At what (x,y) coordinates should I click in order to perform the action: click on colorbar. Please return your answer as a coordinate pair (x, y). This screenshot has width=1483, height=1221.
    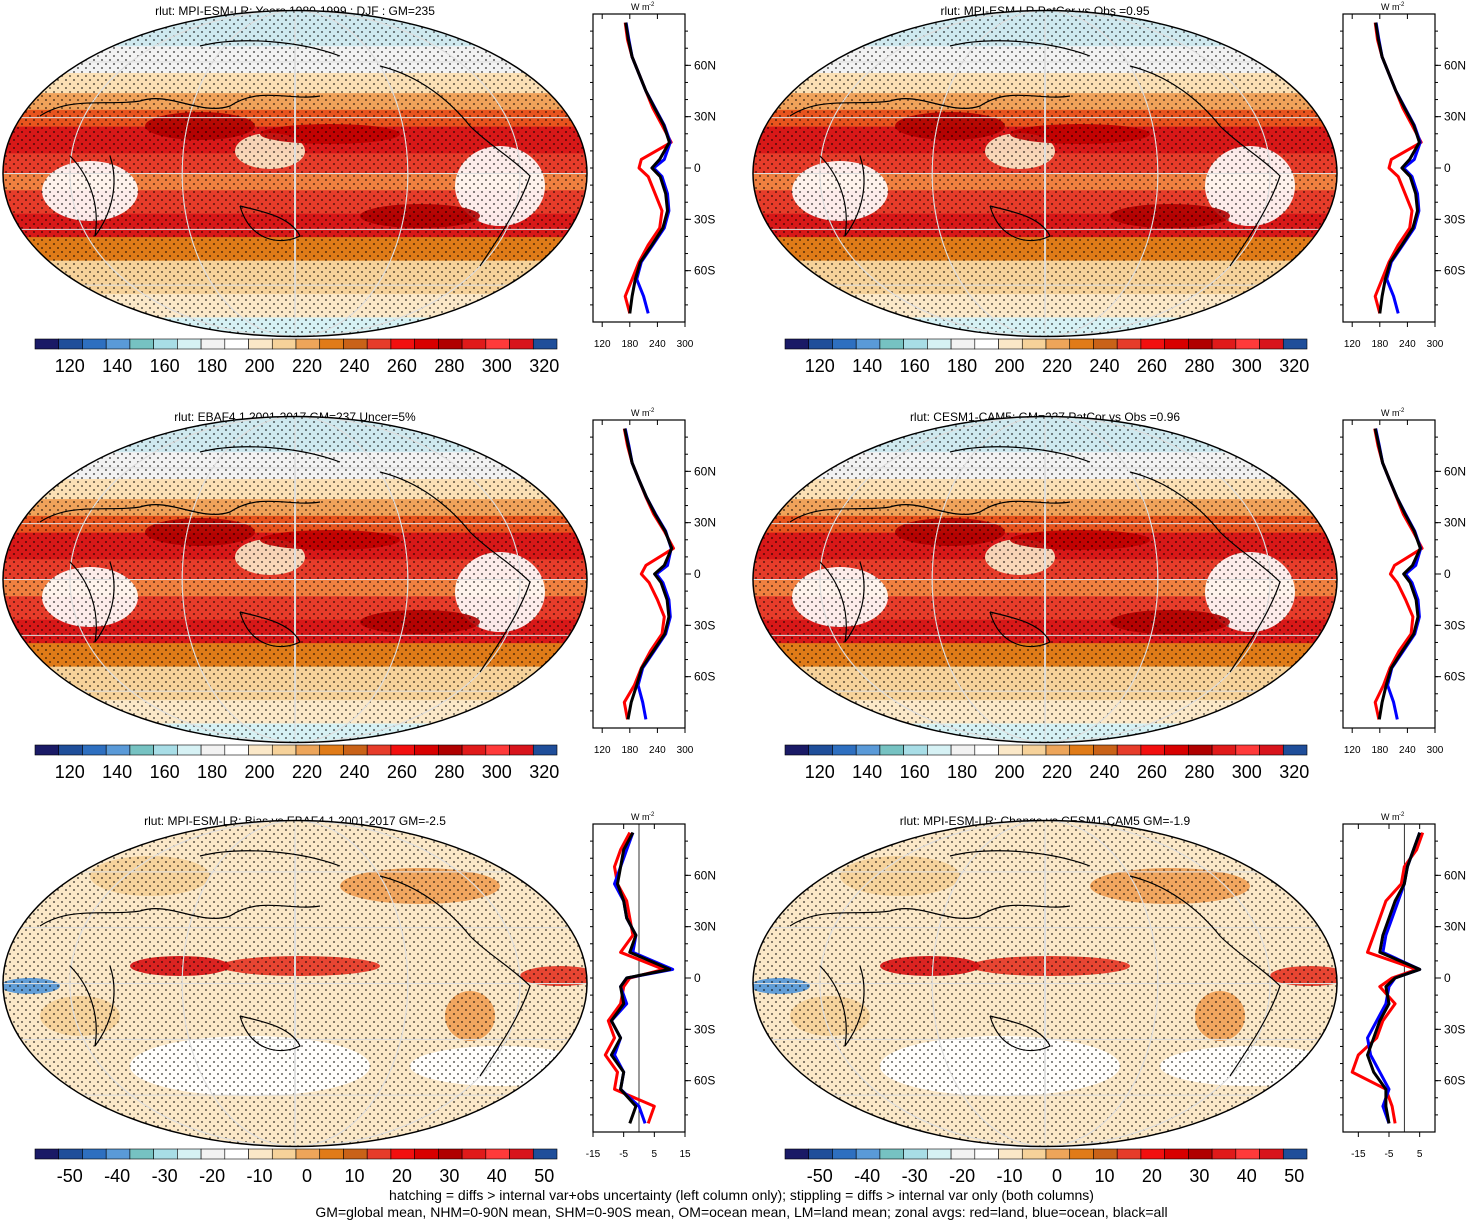
    Looking at the image, I should click on (296, 344).